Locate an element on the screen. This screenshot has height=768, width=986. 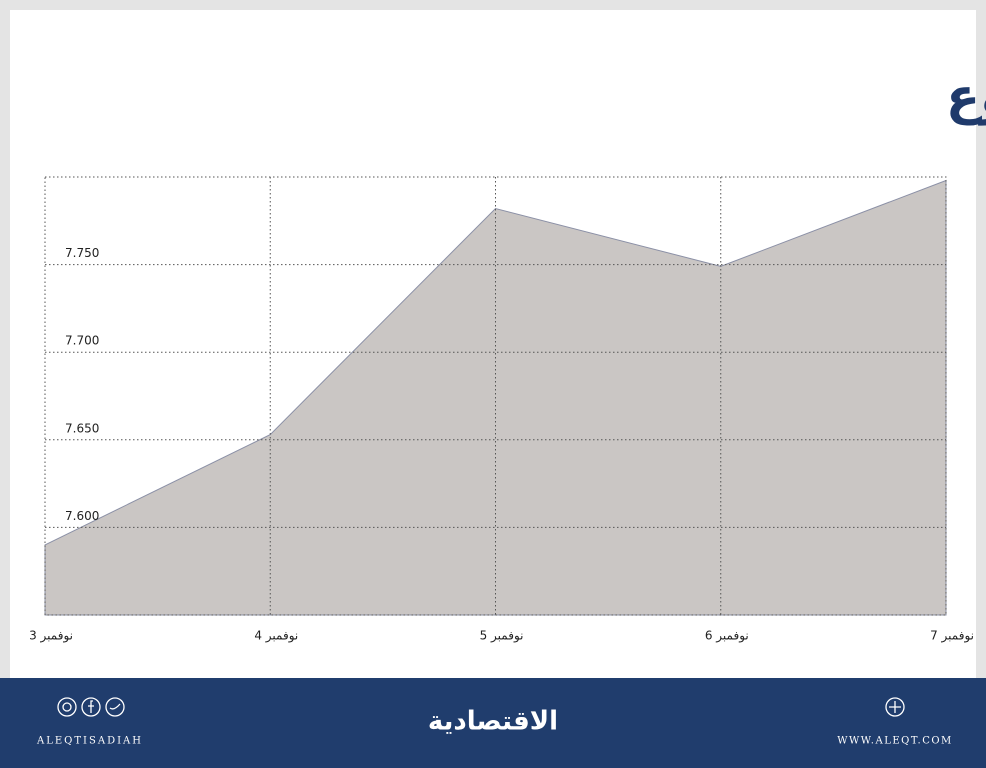
social-icons is located at coordinates (481, 707).